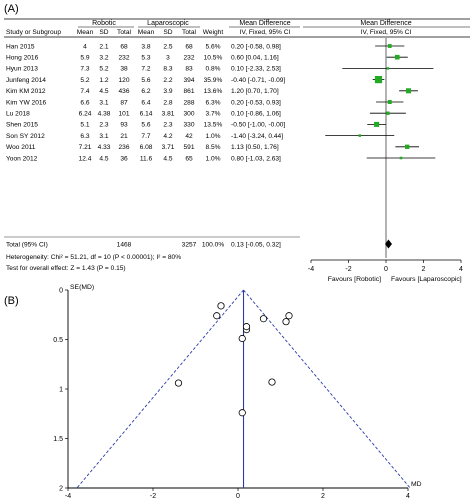 This screenshot has height=504, width=474. What do you see at coordinates (189, 136) in the screenshot?
I see `lap-total: 42` at bounding box center [189, 136].